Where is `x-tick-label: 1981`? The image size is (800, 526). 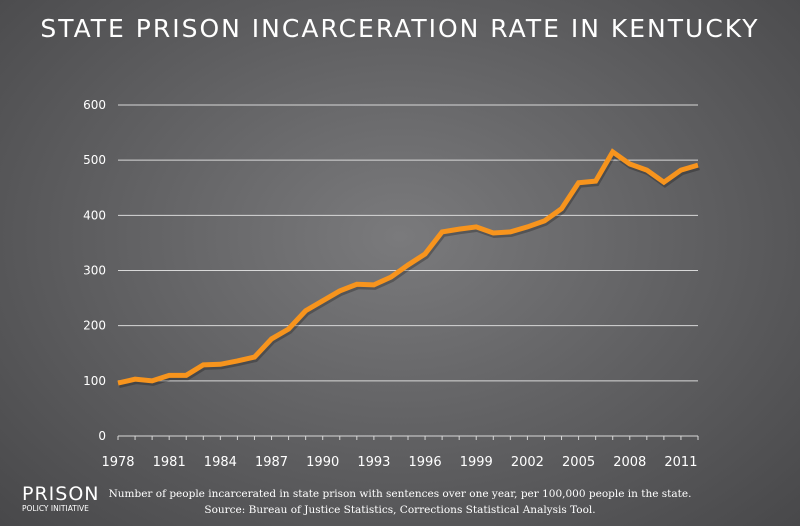
x-tick-label: 1981 is located at coordinates (169, 462).